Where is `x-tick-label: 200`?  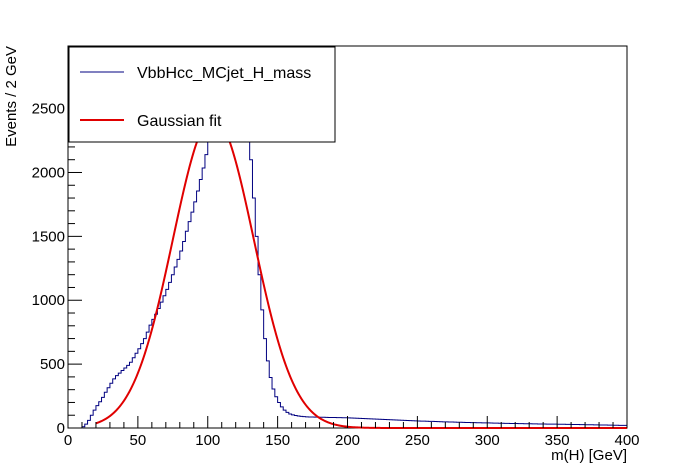 x-tick-label: 200 is located at coordinates (347, 440).